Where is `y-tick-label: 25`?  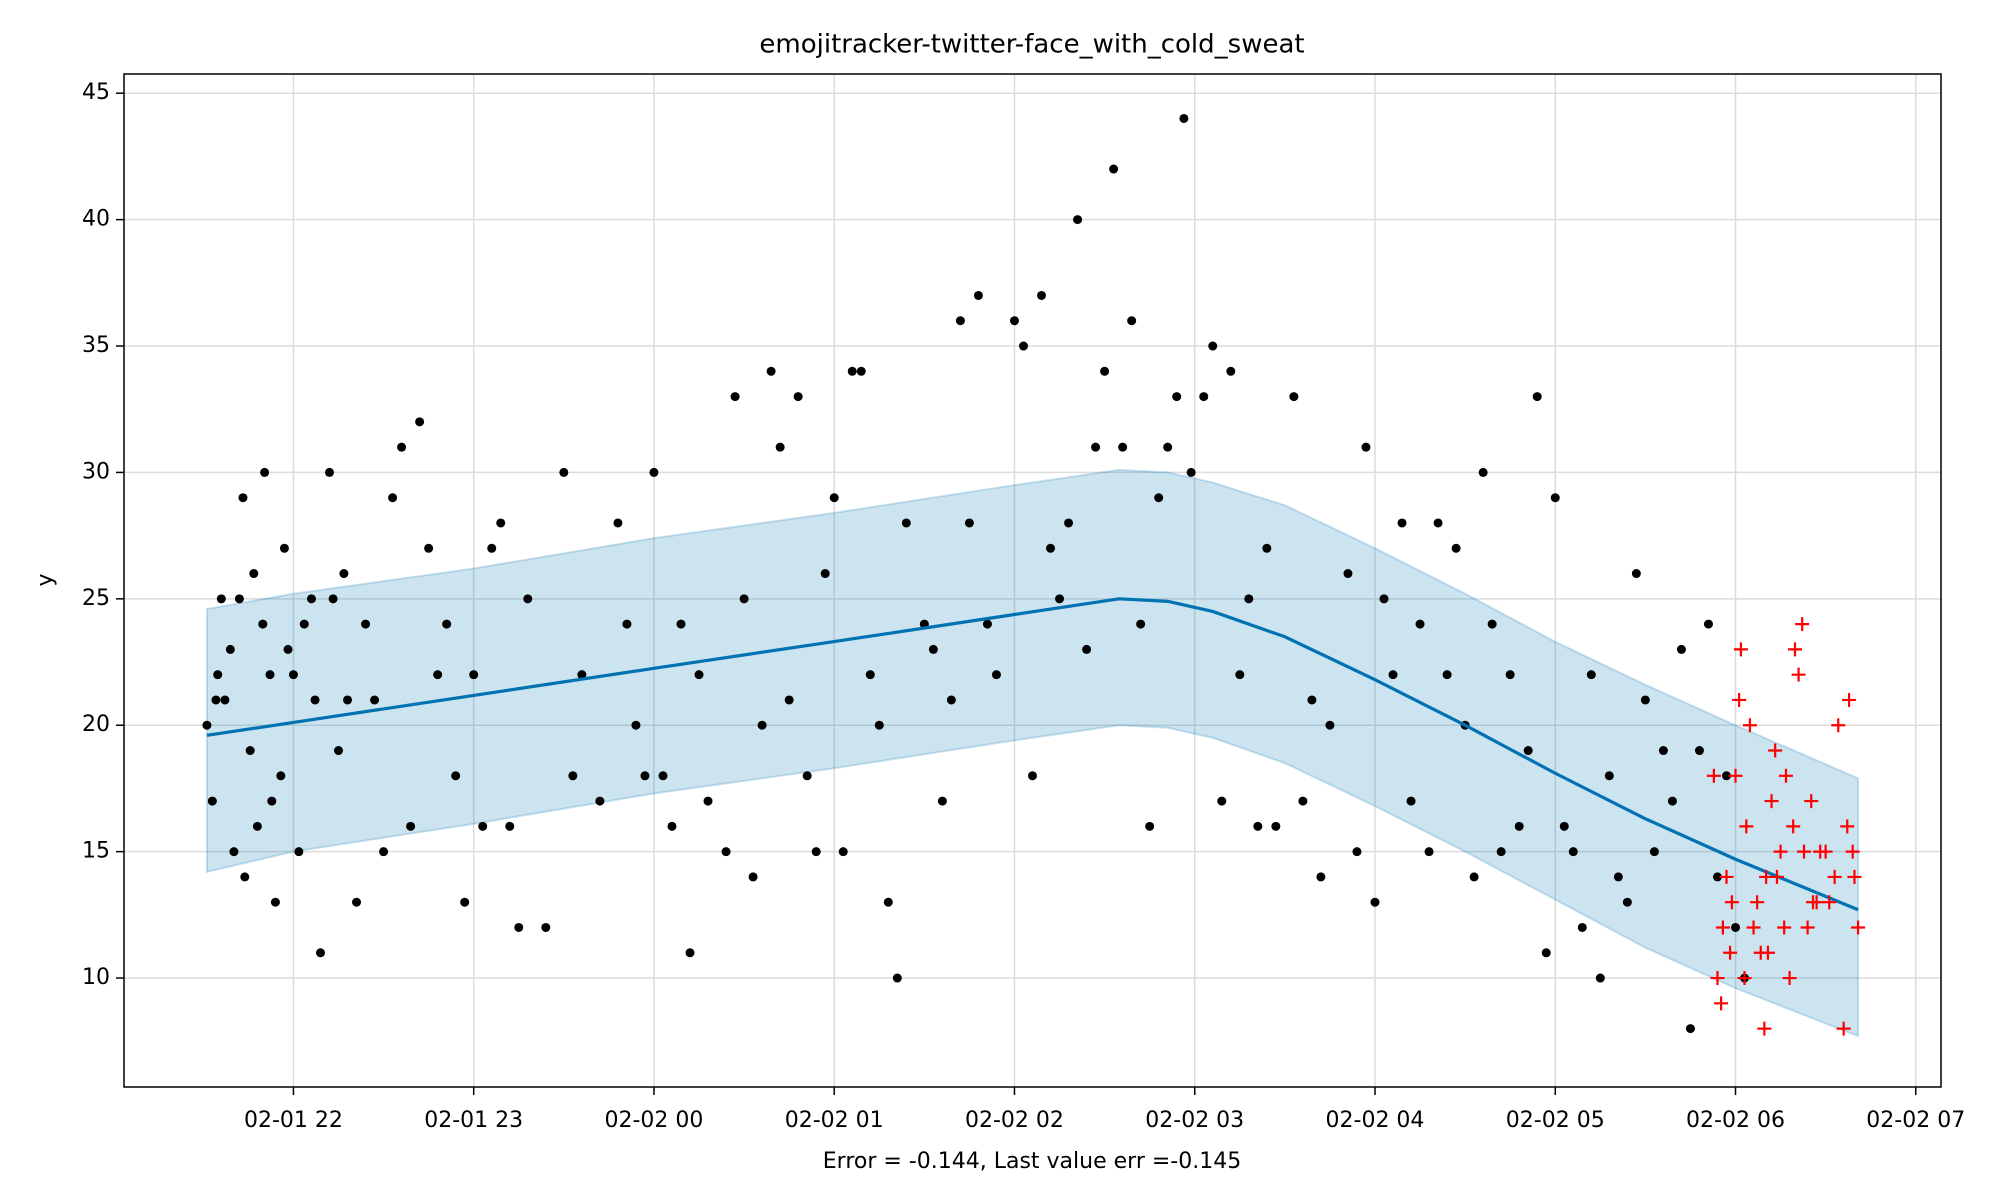
y-tick-label: 25 is located at coordinates (96, 598).